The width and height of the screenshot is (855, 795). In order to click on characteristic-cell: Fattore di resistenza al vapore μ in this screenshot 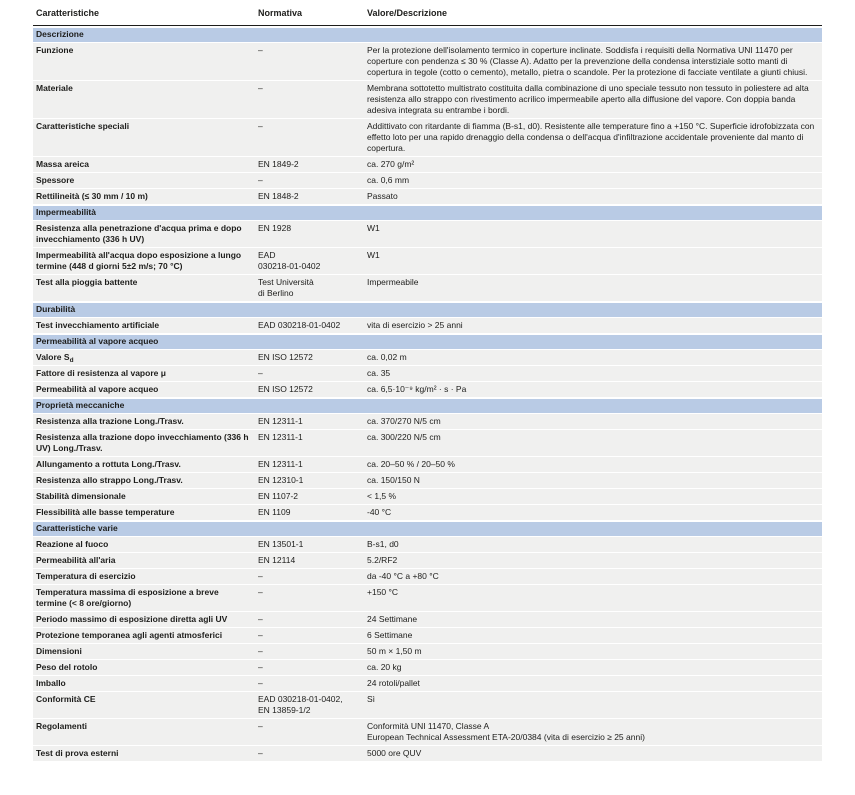, I will do `click(101, 373)`.